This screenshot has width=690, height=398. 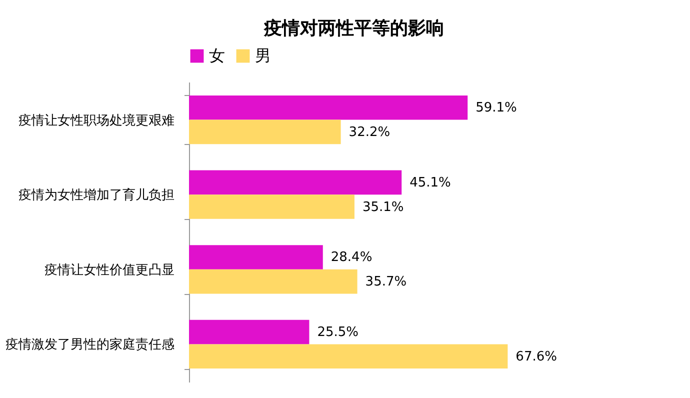 What do you see at coordinates (217, 55) in the screenshot?
I see `legend-label: 女` at bounding box center [217, 55].